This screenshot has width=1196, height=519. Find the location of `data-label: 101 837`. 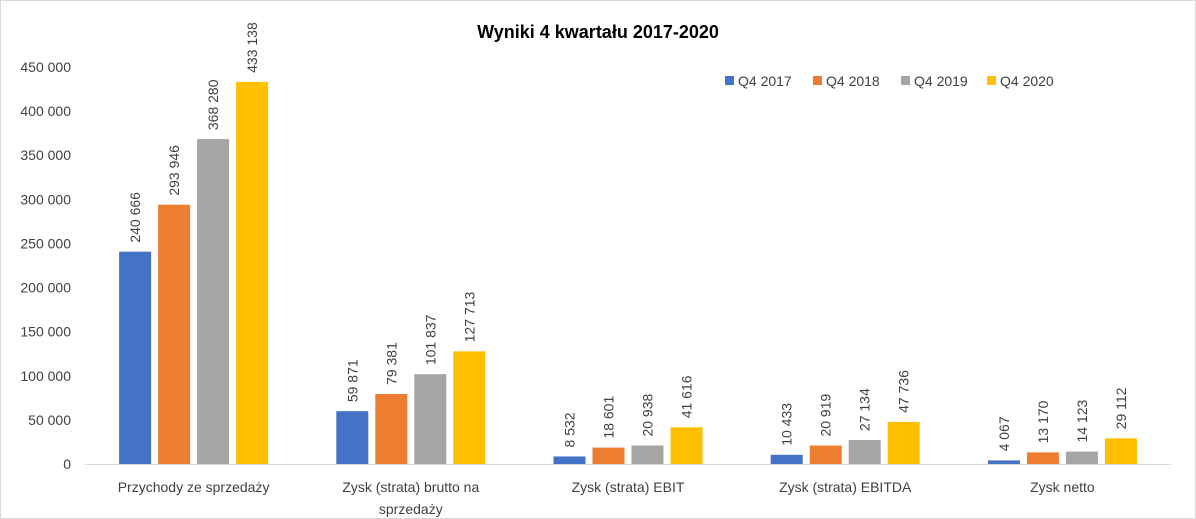

data-label: 101 837 is located at coordinates (430, 339).